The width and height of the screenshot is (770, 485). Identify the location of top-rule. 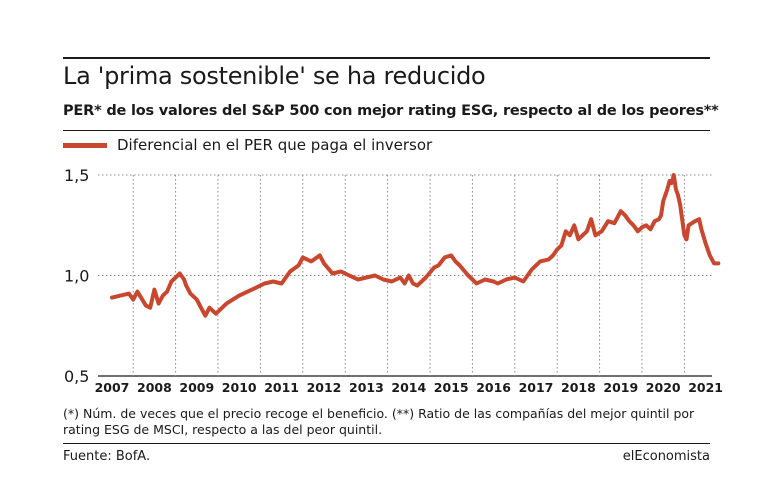
(386, 58).